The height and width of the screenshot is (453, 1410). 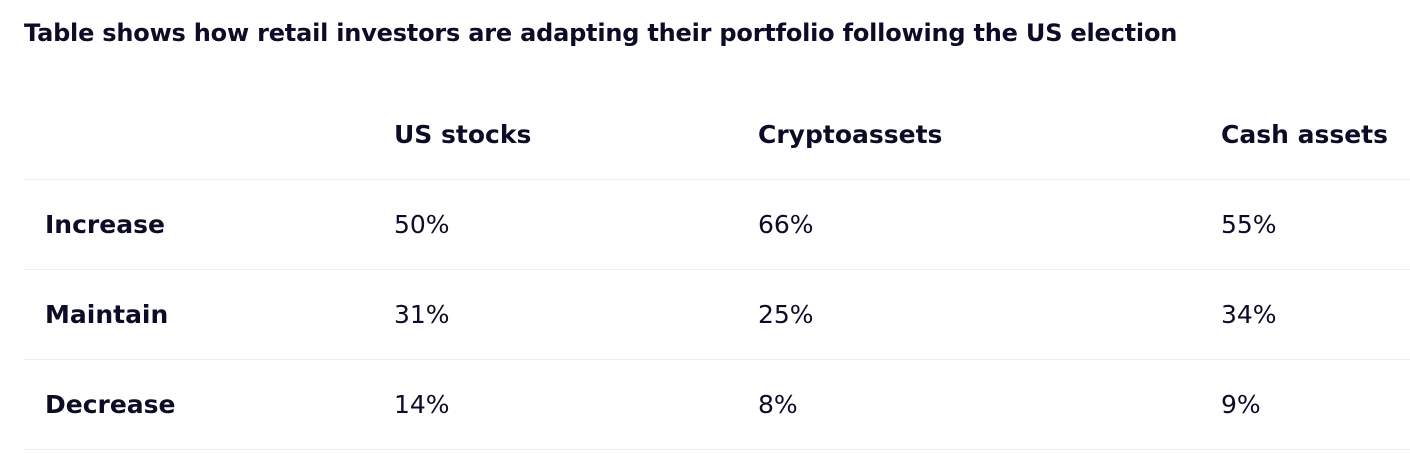 I want to click on cell-increase-us-stocks: 50%, so click(x=422, y=224).